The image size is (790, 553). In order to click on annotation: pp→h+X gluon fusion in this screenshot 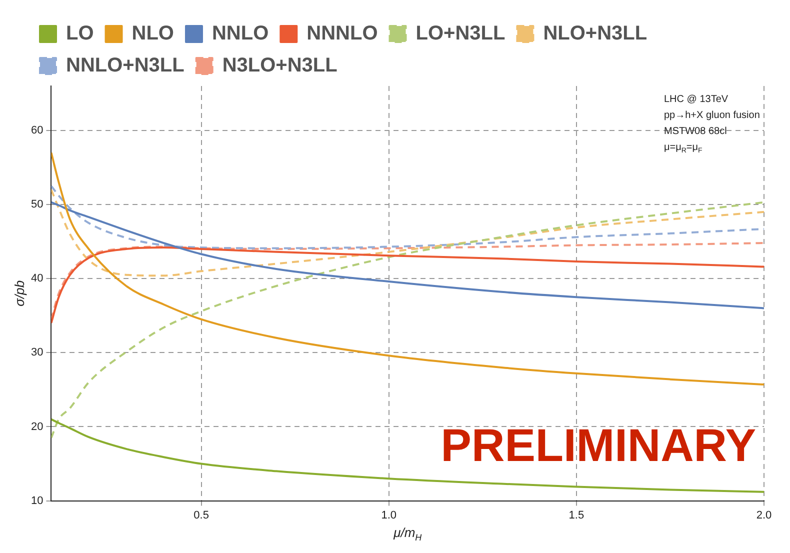, I will do `click(712, 115)`.